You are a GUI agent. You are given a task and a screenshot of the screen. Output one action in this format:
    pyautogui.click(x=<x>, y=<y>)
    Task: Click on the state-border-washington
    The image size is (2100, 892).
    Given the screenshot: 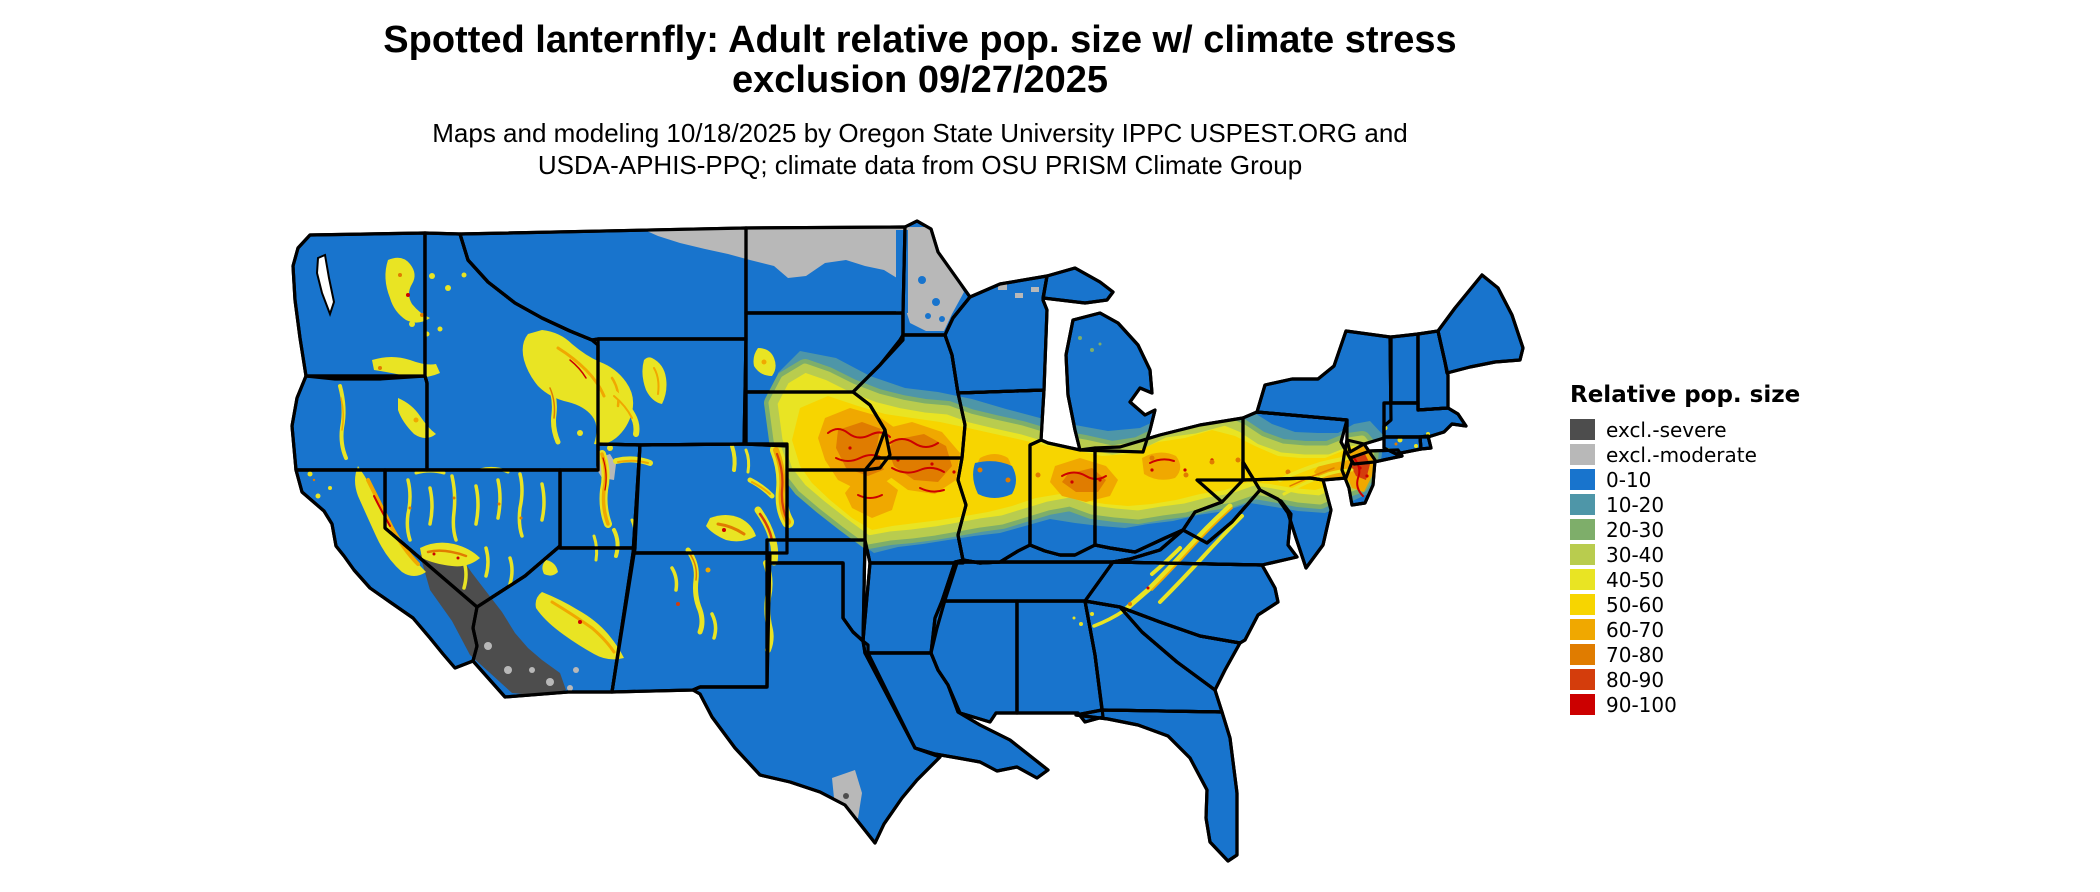 What is the action you would take?
    pyautogui.click(x=359, y=306)
    